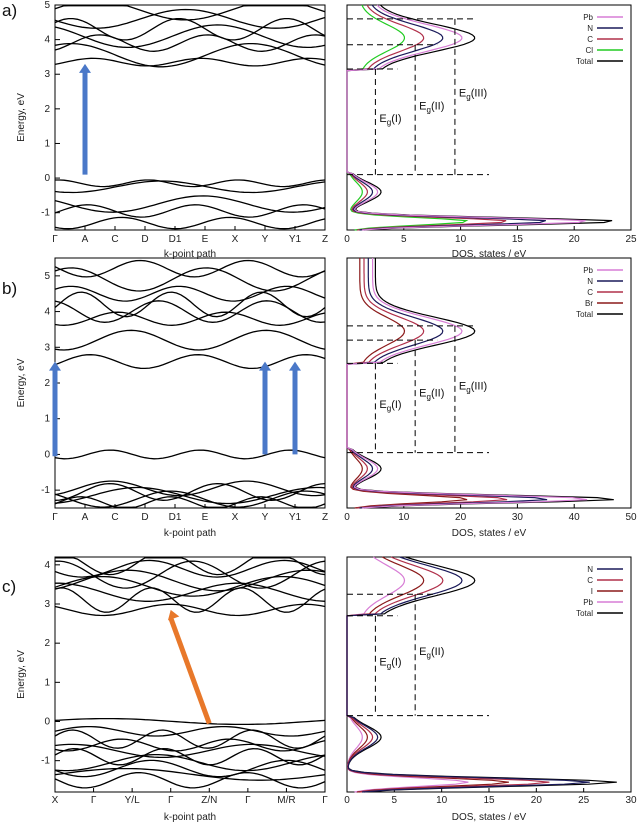  I want to click on kpoint-label: Y/L, so click(132, 800).